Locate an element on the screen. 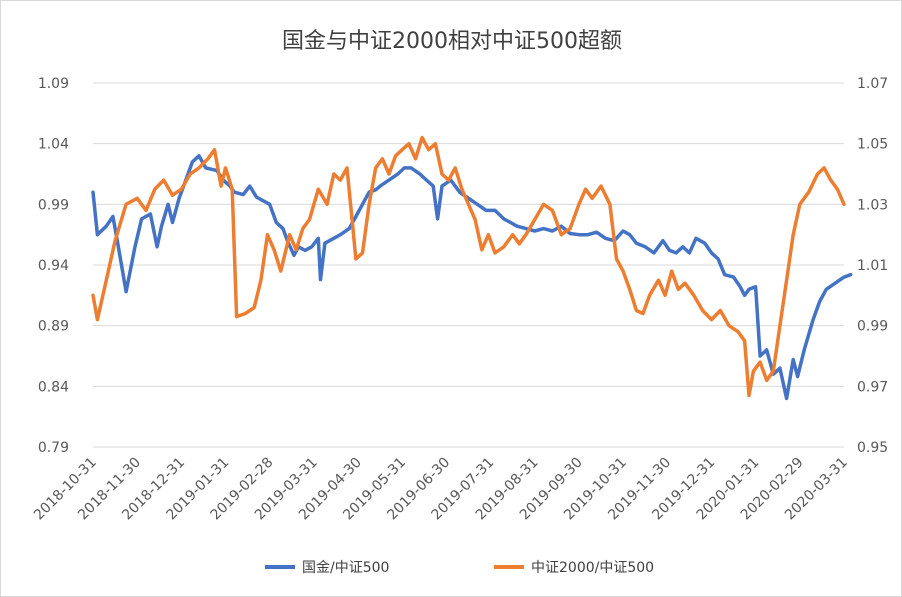 The height and width of the screenshot is (597, 902). left-tick-label: 0.84 is located at coordinates (53, 387).